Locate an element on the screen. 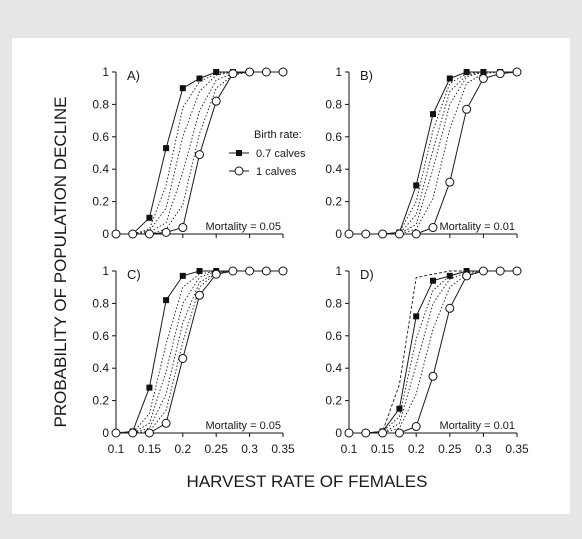 The image size is (582, 539). panel-2-x-tick-label: 0.2 is located at coordinates (182, 449).